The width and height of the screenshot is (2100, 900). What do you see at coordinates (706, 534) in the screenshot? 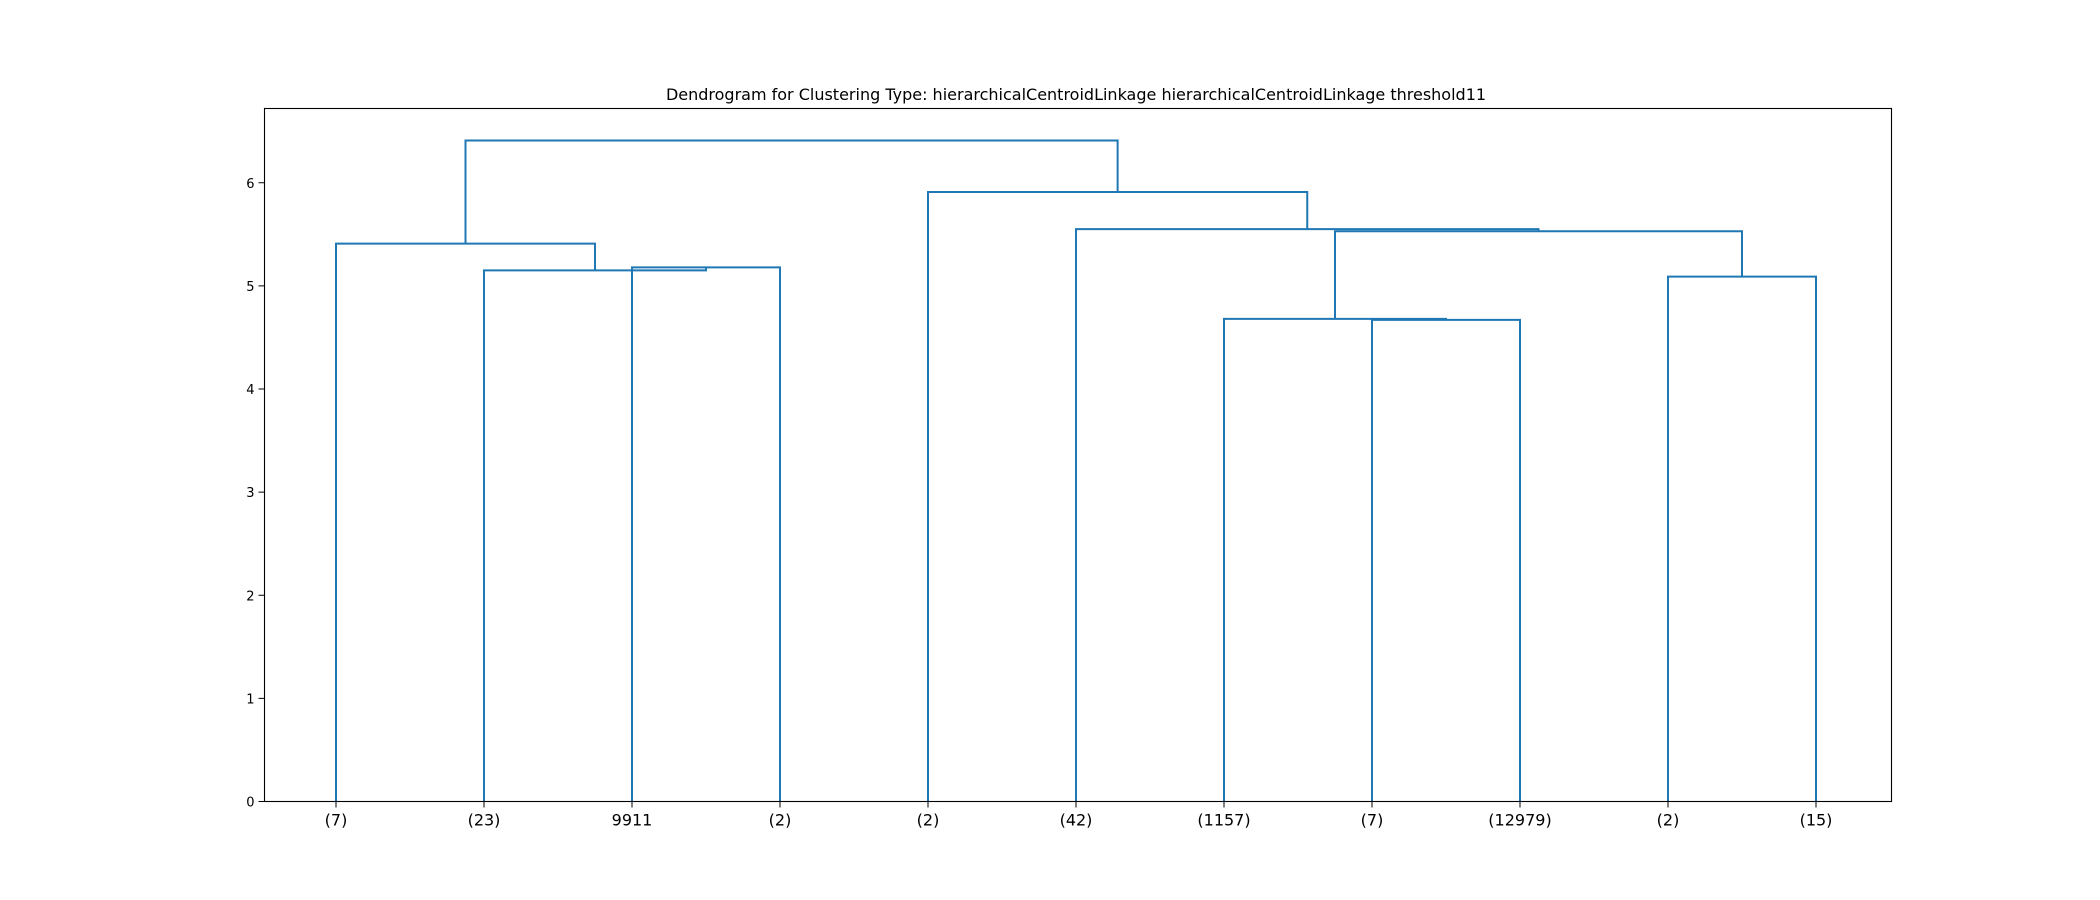
I see `dendrogram-link-m1` at bounding box center [706, 534].